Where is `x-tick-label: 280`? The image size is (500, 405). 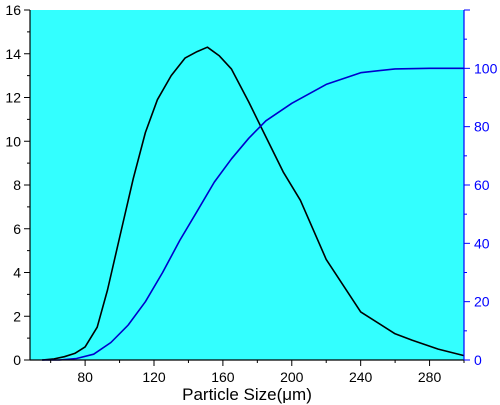 x-tick-label: 280 is located at coordinates (430, 377).